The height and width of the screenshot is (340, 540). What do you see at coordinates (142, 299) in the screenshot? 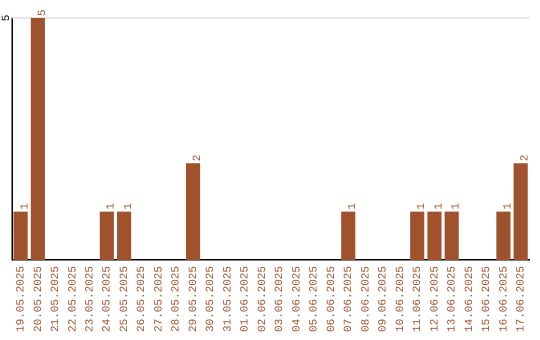
I see `x-tick-label: 26.05.2025` at bounding box center [142, 299].